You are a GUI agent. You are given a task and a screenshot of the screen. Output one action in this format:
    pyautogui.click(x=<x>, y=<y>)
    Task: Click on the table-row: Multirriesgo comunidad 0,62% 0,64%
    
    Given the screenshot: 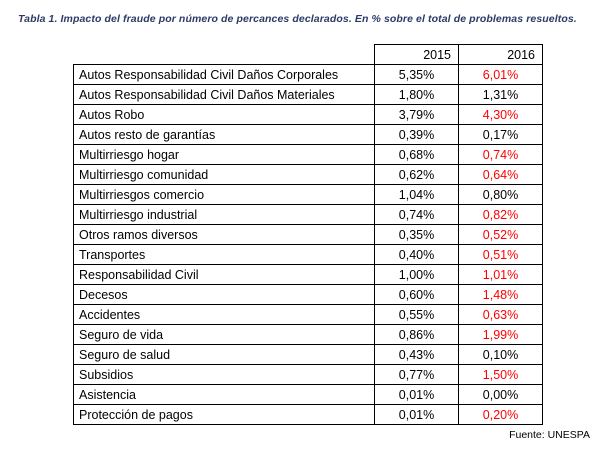 What is the action you would take?
    pyautogui.click(x=308, y=174)
    